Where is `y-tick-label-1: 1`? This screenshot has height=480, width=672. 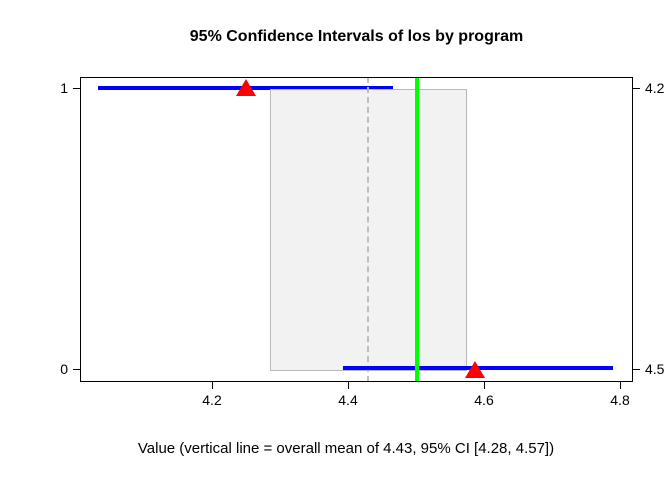
y-tick-label-1: 1 is located at coordinates (64, 88).